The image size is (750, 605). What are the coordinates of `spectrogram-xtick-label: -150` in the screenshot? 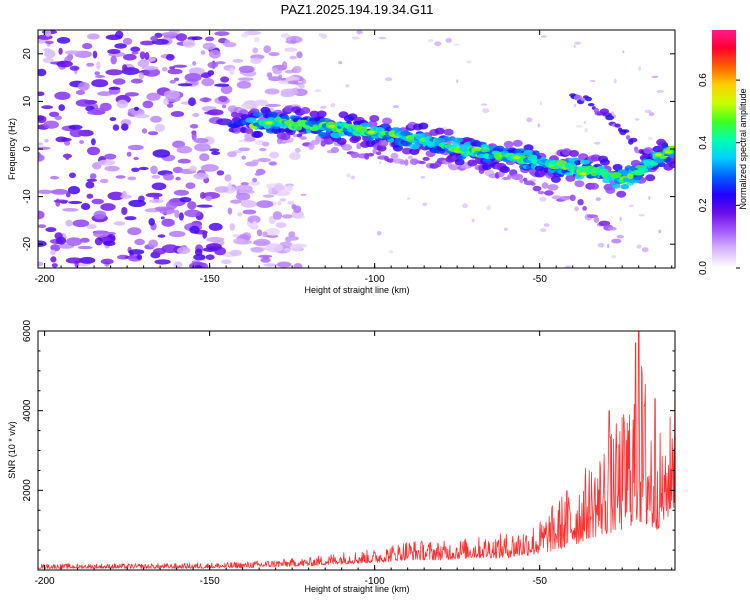 It's located at (210, 279).